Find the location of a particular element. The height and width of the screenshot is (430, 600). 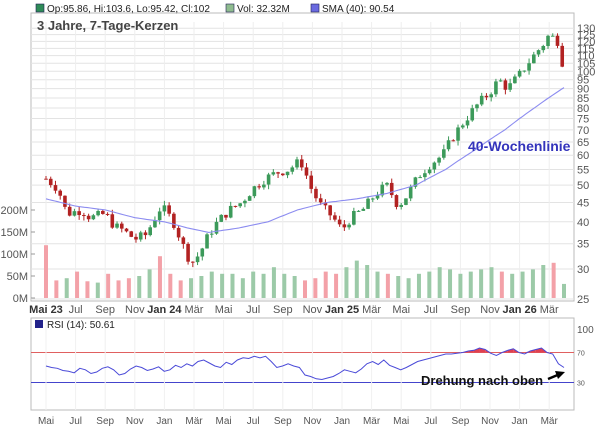

volume-axis: 0M 50M 100M 150M 200M is located at coordinates (17, 255).